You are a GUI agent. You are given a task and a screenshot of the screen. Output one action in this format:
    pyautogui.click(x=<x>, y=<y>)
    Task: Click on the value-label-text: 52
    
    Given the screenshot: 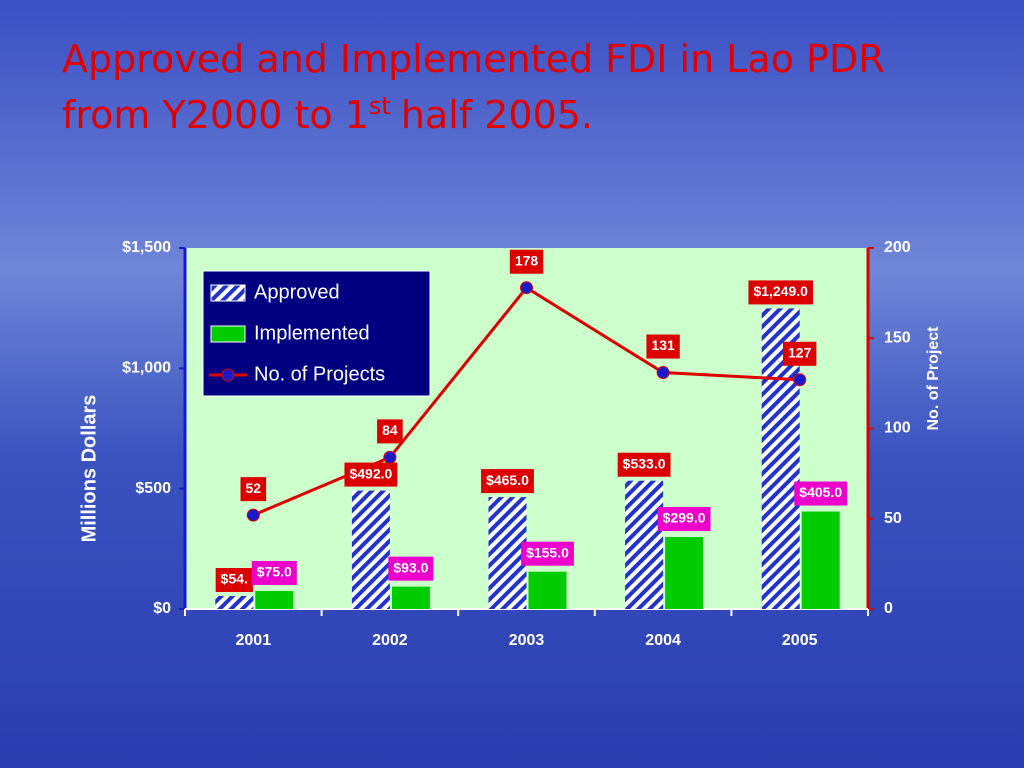 What is the action you would take?
    pyautogui.click(x=254, y=488)
    